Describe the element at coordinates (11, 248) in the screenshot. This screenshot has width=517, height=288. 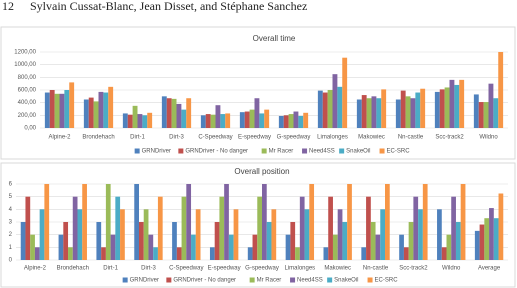
I see `y-tick-label: 1` at that location.